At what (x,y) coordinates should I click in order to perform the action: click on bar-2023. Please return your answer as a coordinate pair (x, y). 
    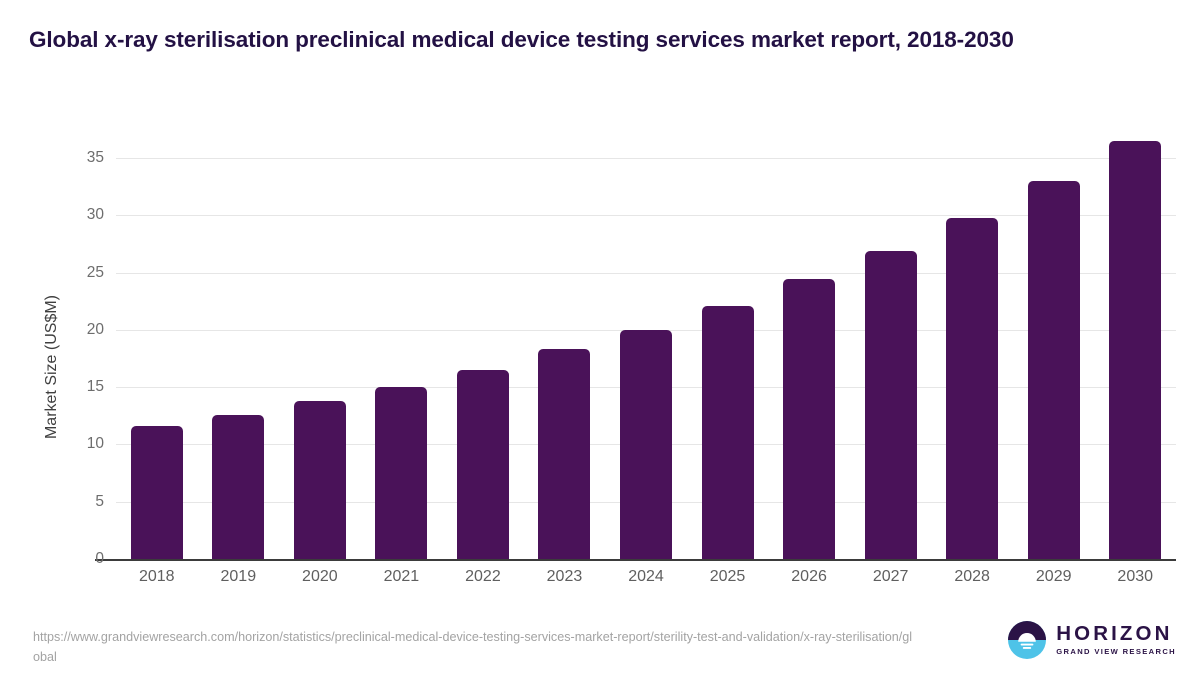
    Looking at the image, I should click on (564, 454).